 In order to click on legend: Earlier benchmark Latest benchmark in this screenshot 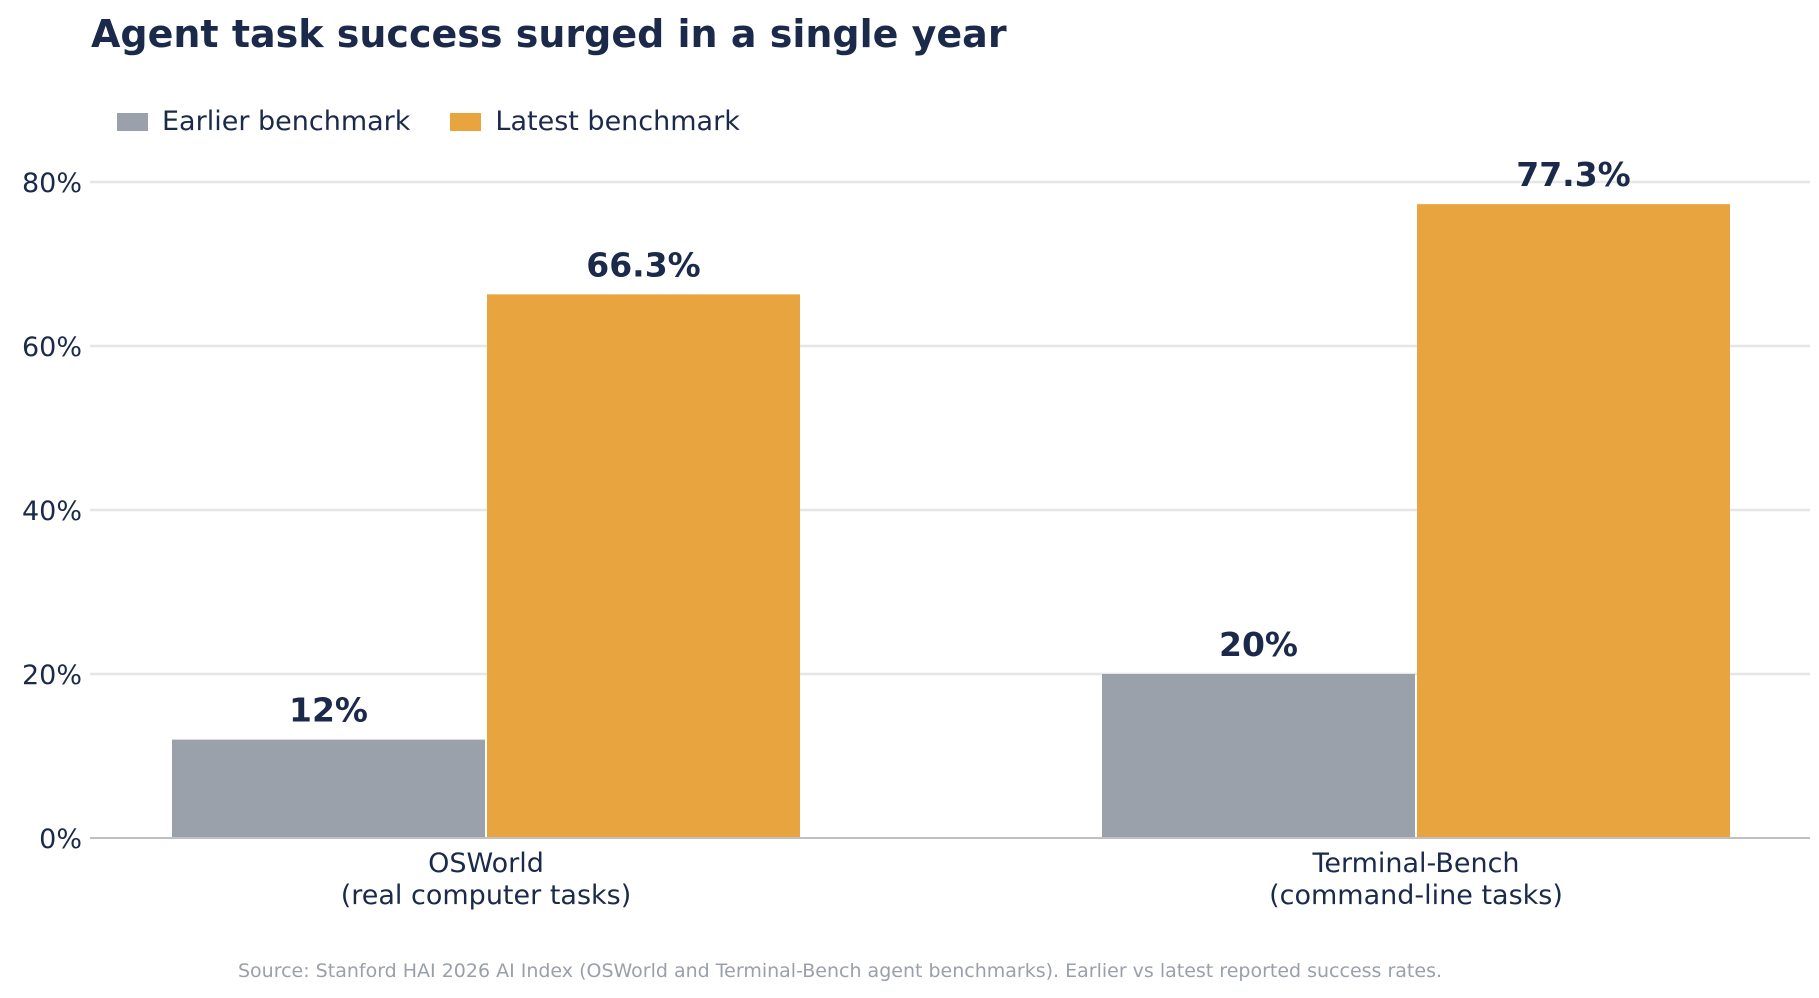, I will do `click(448, 121)`.